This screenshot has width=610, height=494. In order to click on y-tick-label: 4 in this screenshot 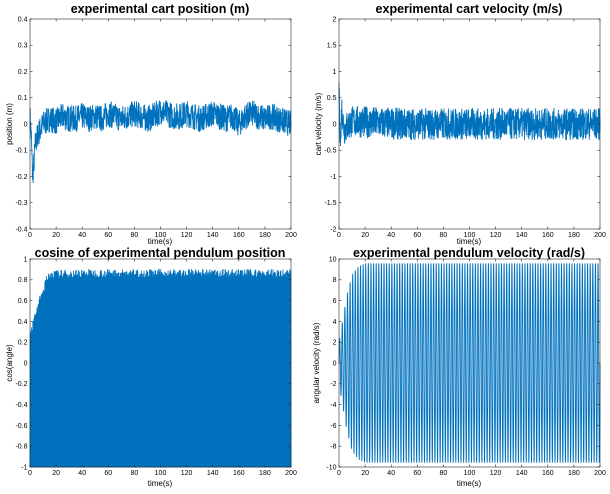, I will do `click(335, 322)`.